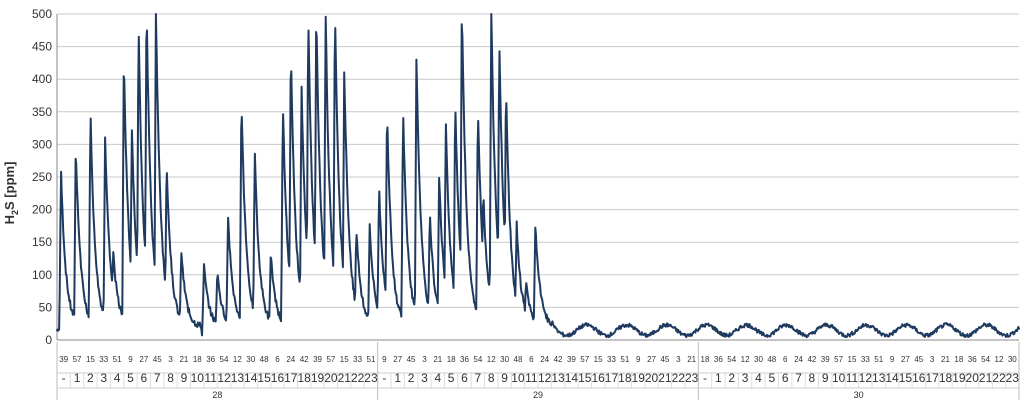 Image resolution: width=1024 pixels, height=404 pixels. What do you see at coordinates (42, 79) in the screenshot?
I see `y-tick-label: 400` at bounding box center [42, 79].